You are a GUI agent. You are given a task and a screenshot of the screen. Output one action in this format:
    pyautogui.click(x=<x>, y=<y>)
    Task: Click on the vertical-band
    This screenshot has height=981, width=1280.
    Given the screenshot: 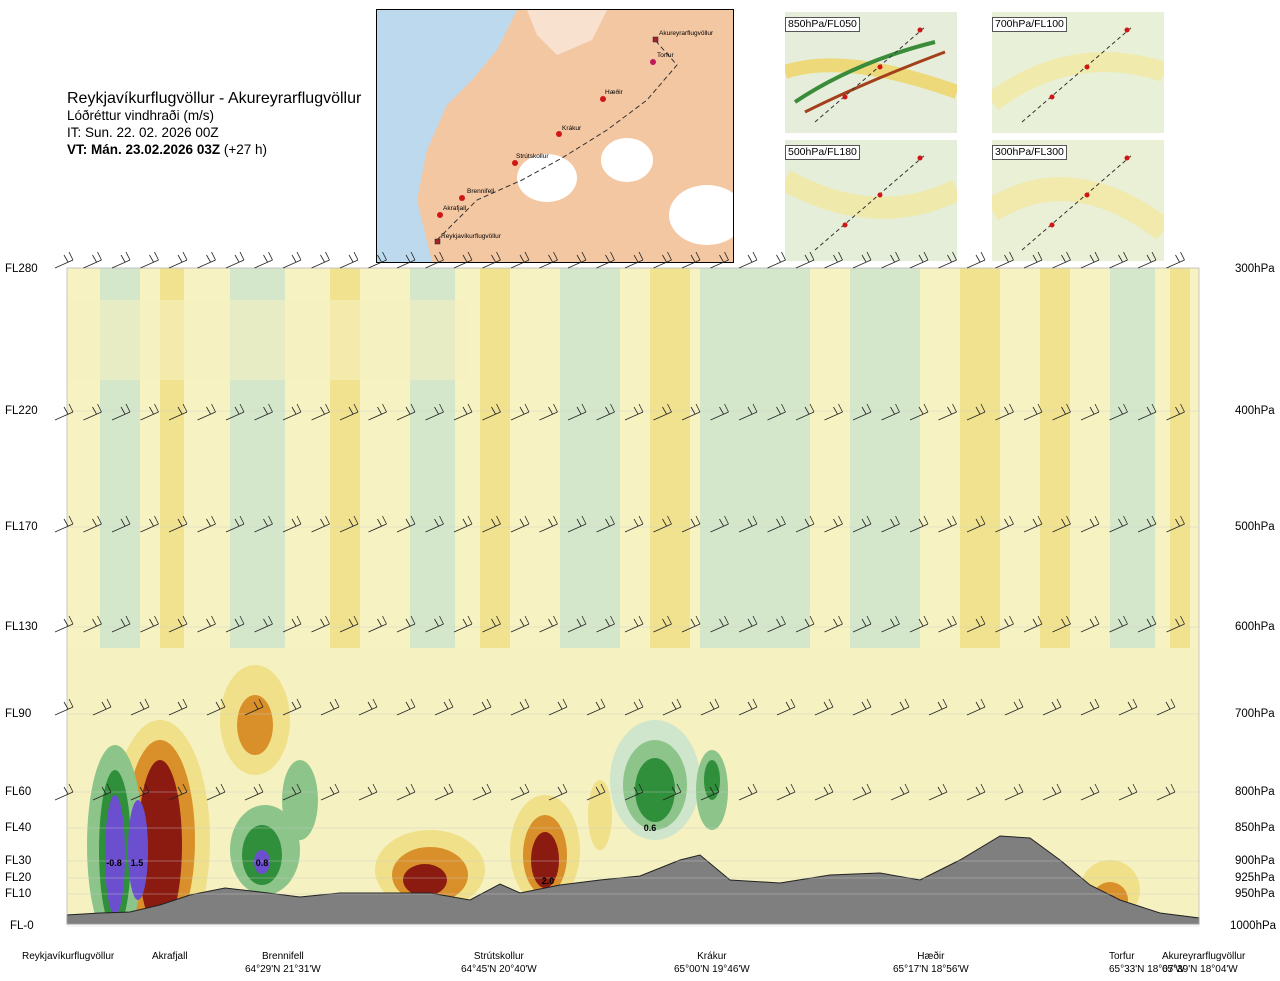 What is the action you would take?
    pyautogui.click(x=885, y=458)
    